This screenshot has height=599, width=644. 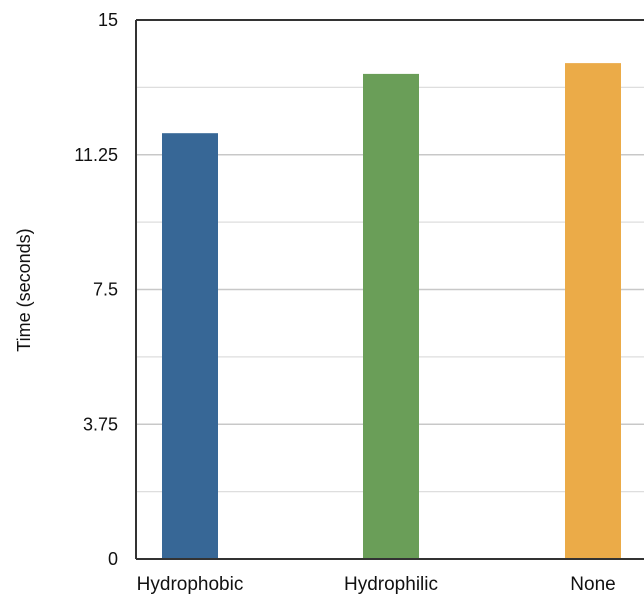 What do you see at coordinates (96, 155) in the screenshot?
I see `y-tick-label: 11.25` at bounding box center [96, 155].